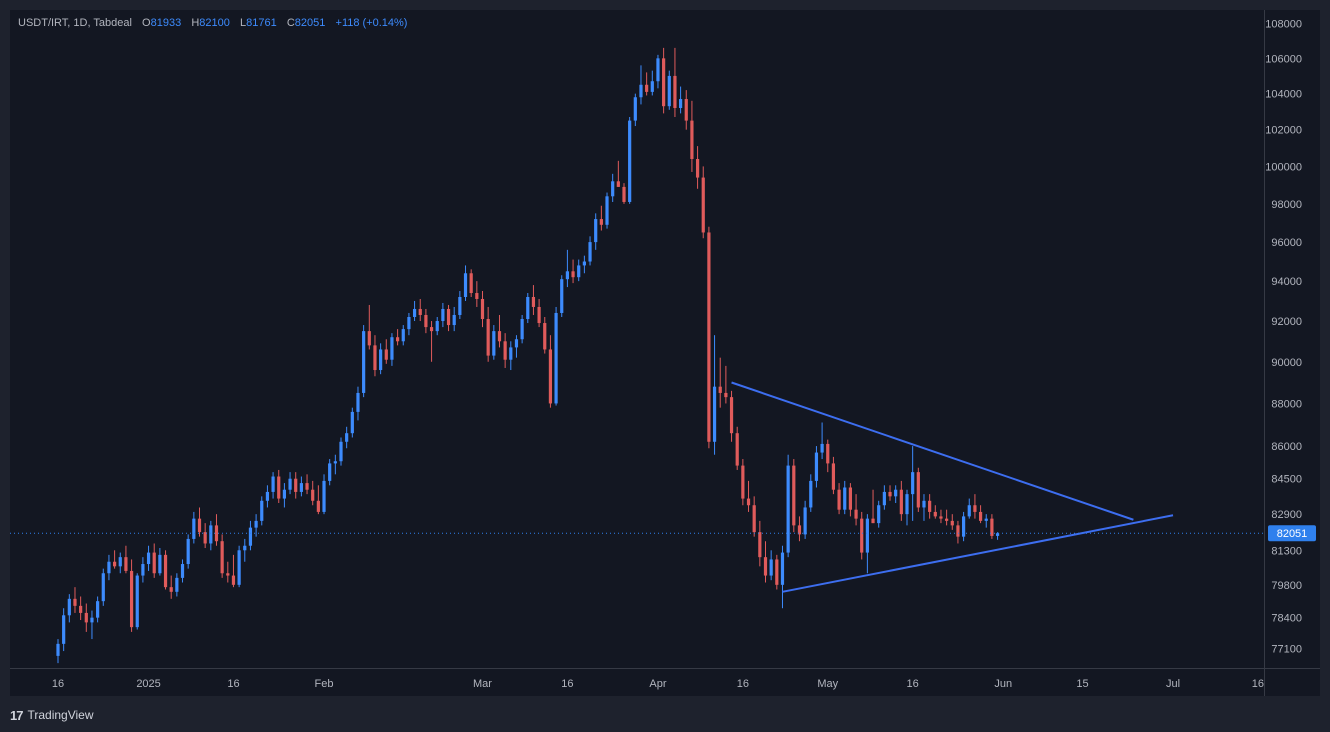  What do you see at coordinates (1286, 447) in the screenshot?
I see `y-tick-label: 86000` at bounding box center [1286, 447].